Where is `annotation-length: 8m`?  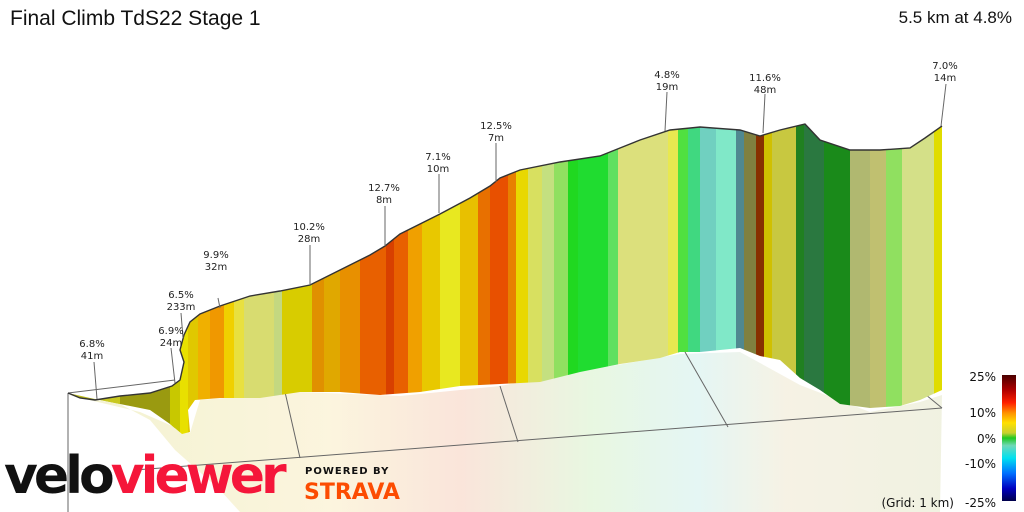
annotation-length: 8m is located at coordinates (384, 200).